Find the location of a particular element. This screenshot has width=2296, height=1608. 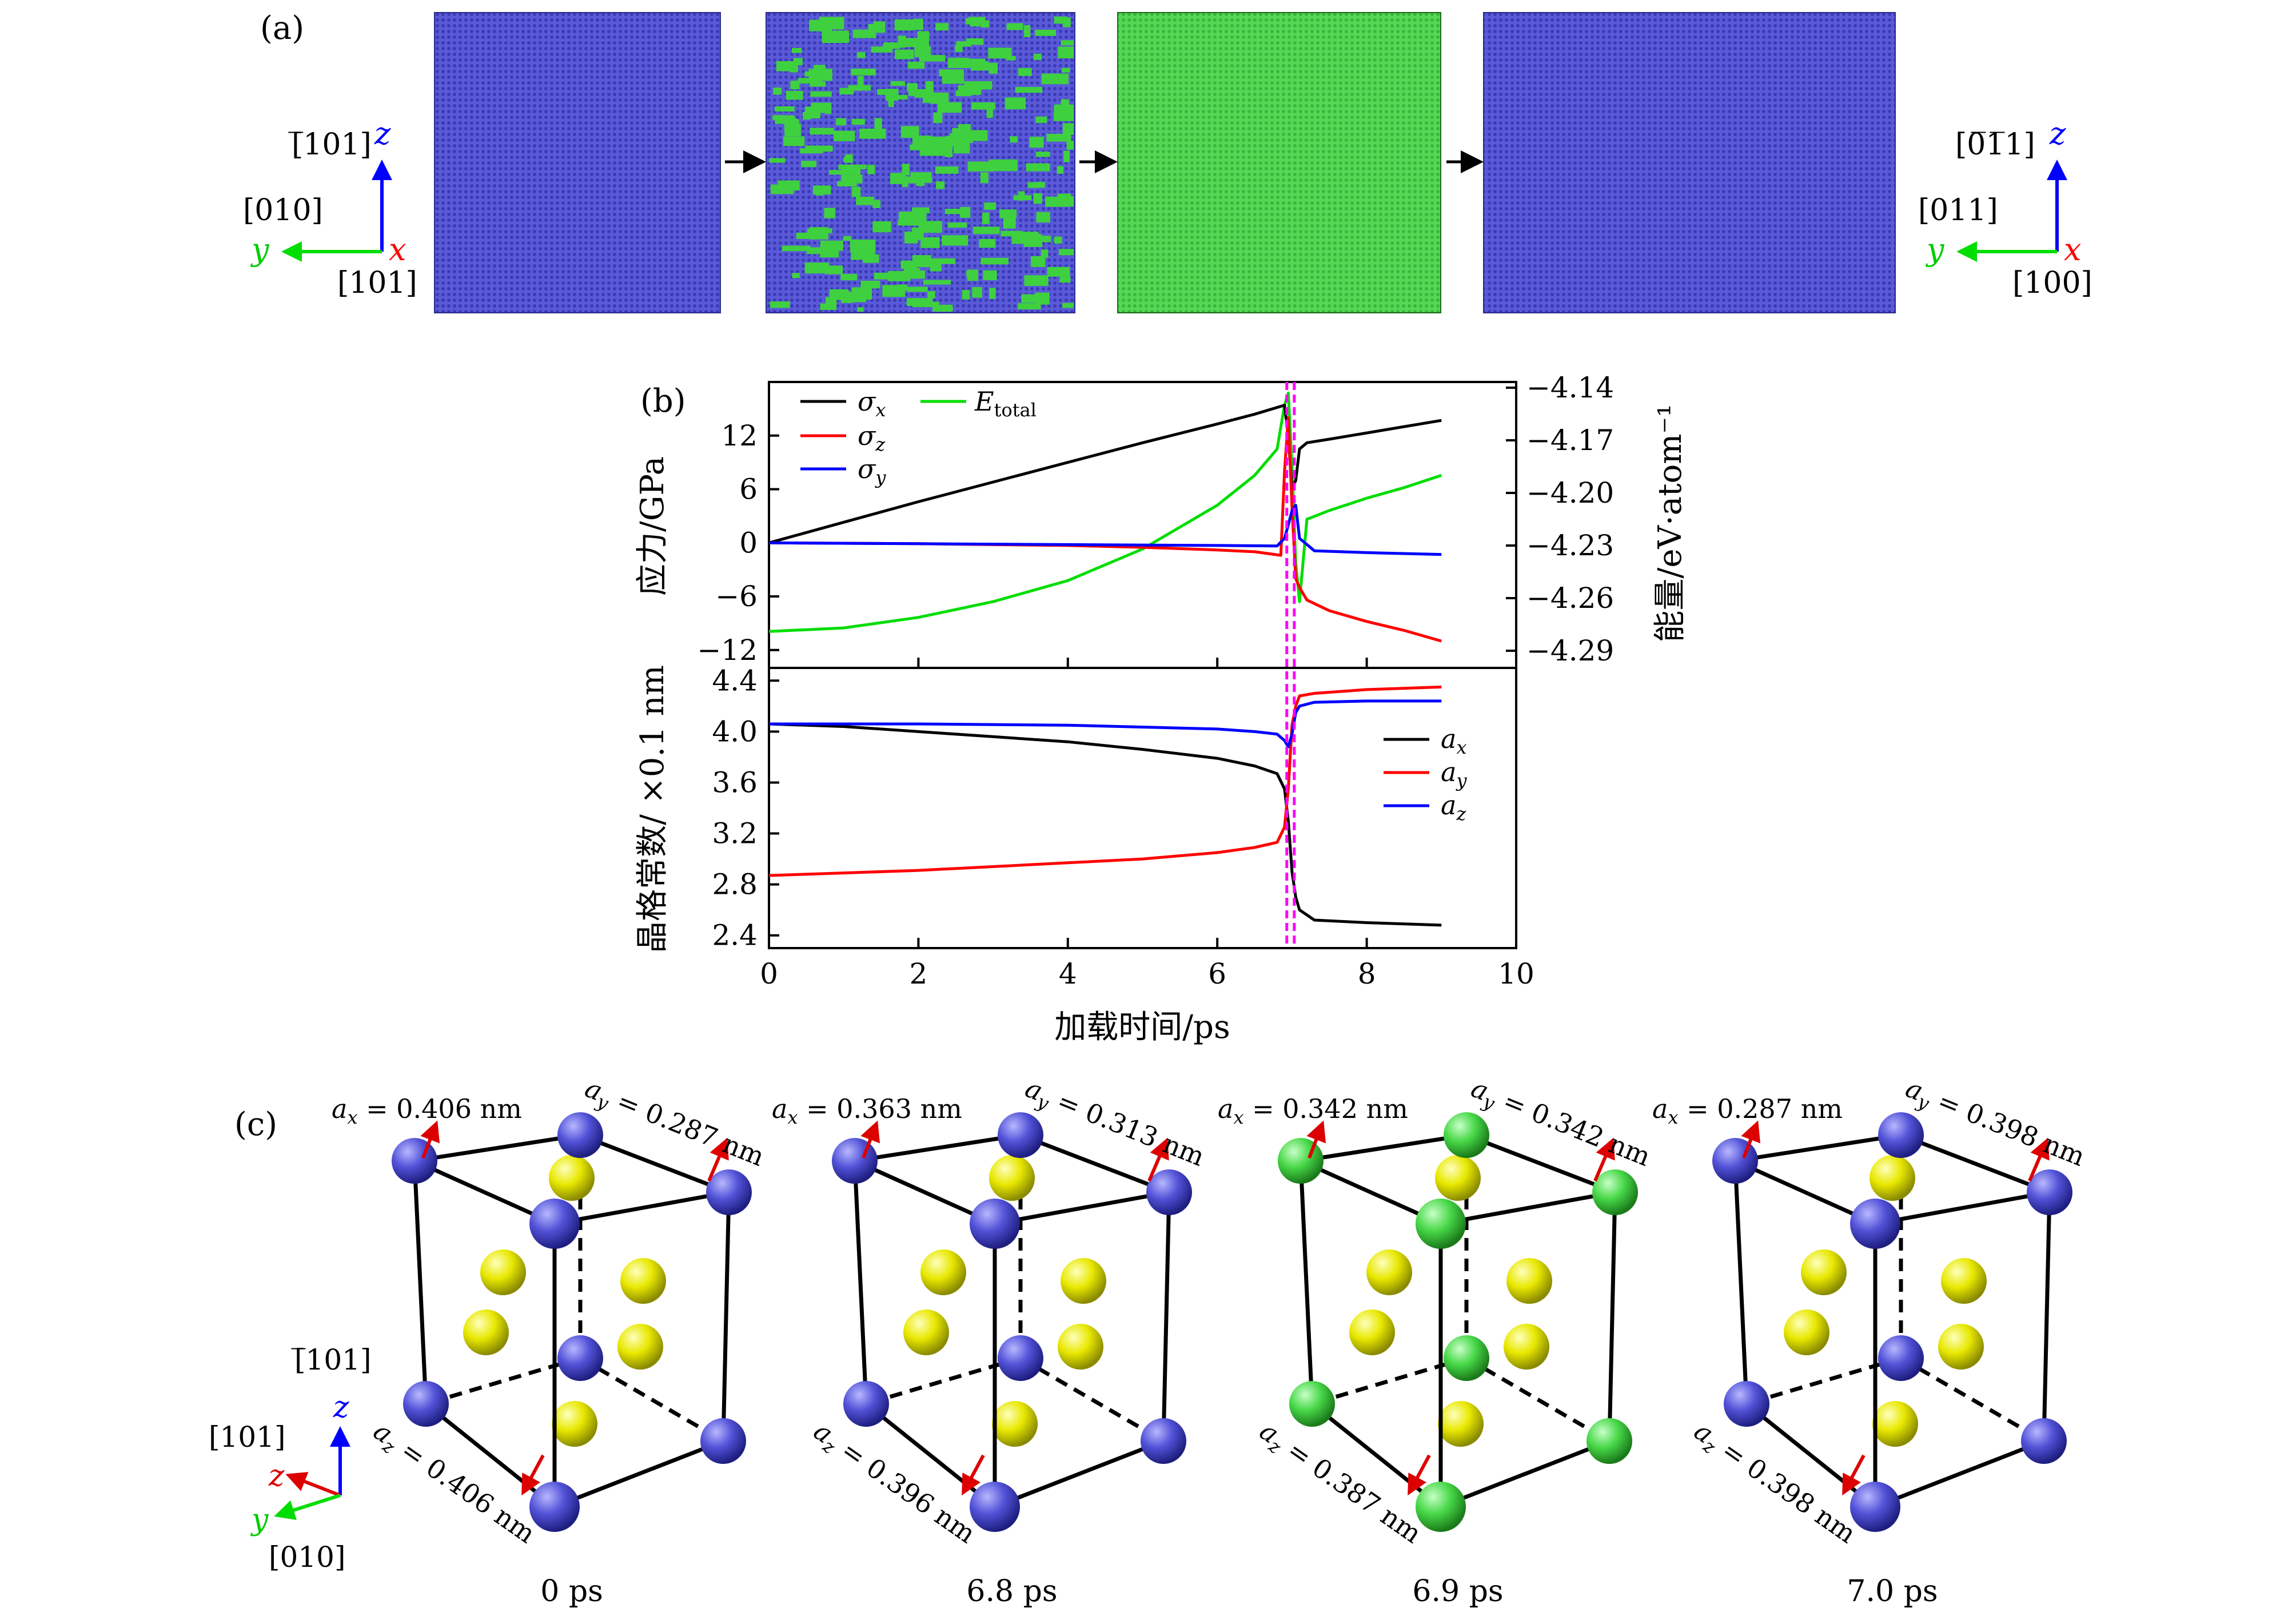

lattice-tick-label: 4.4 is located at coordinates (735, 680).